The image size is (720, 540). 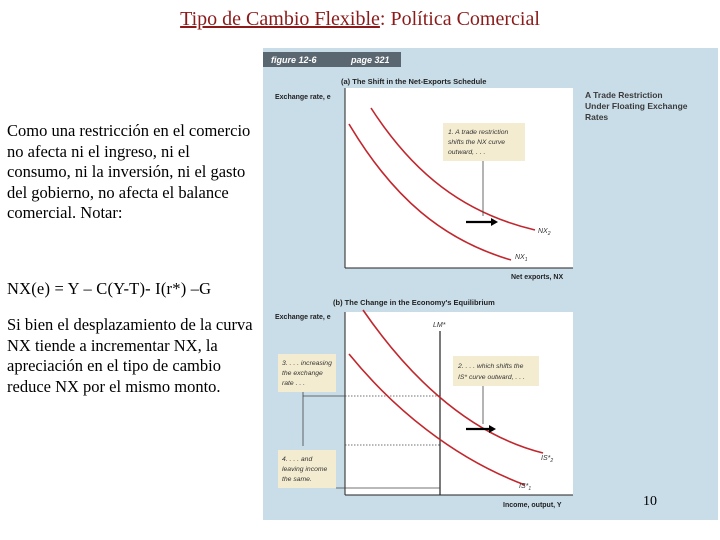 I want to click on panel-a-xlabel: Net exports, NX, so click(x=537, y=277).